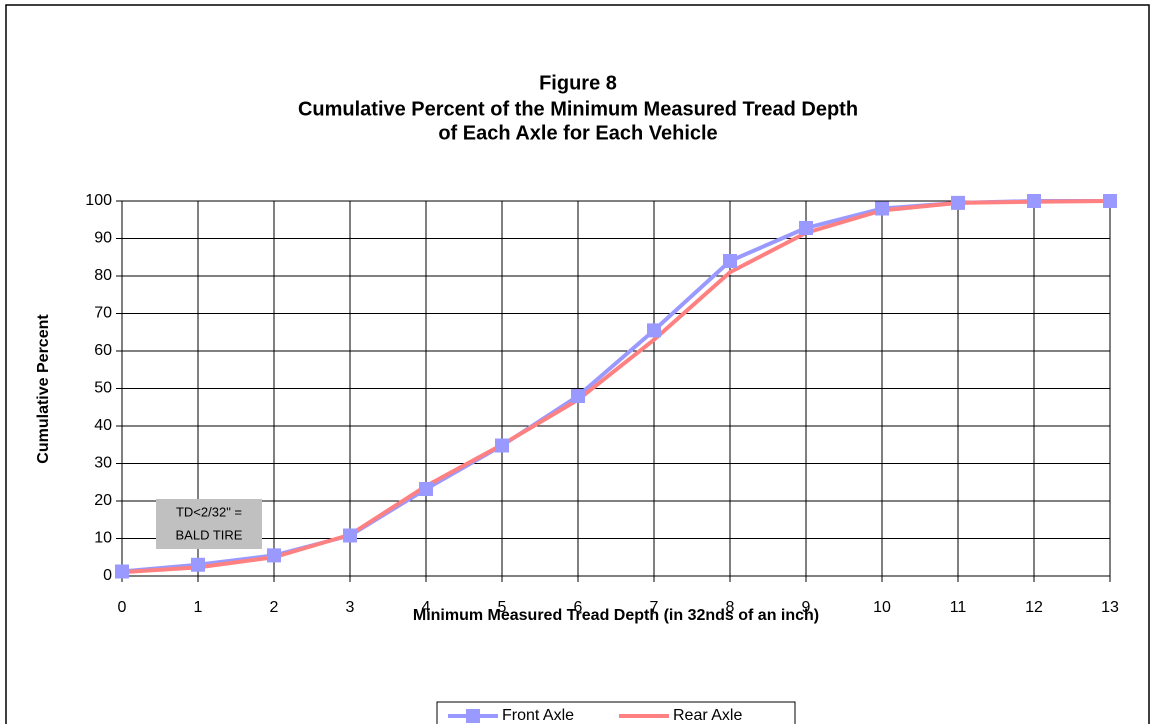 Image resolution: width=1156 pixels, height=724 pixels. Describe the element at coordinates (707, 715) in the screenshot. I see `legend-label: Rear Axle` at that location.